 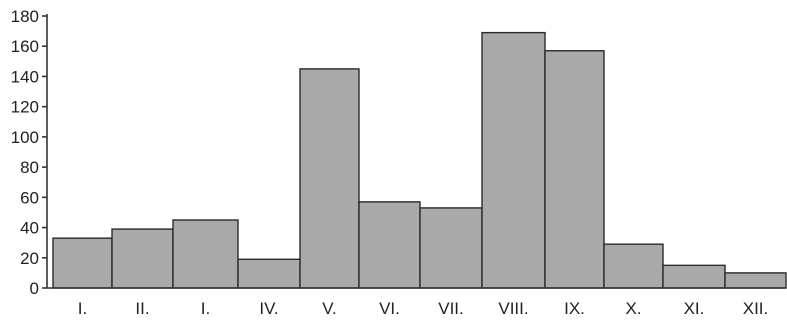 I want to click on x-tick-label: V., so click(x=329, y=308).